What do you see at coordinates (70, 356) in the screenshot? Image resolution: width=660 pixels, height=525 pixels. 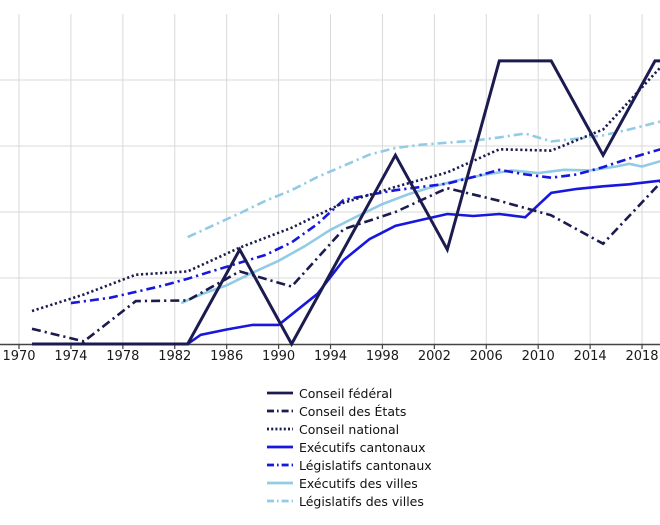 I see `x-tick-label-1974: 1974` at bounding box center [70, 356].